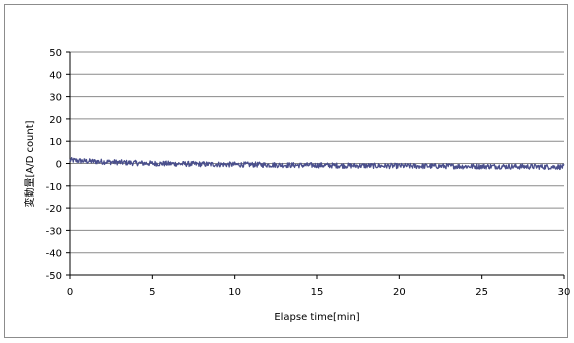  Describe the element at coordinates (54, 187) in the screenshot. I see `y-tick-label--10: -10` at that location.